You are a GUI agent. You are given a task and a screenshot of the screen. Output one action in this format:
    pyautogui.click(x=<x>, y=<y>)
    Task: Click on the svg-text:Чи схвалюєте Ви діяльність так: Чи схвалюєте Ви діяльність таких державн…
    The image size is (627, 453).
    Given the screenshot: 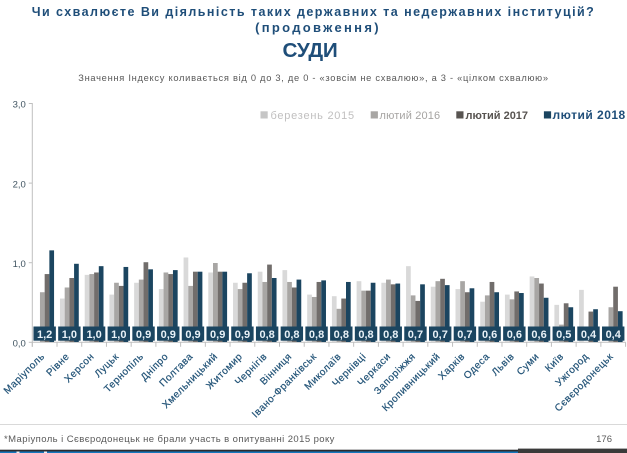 What is the action you would take?
    pyautogui.click(x=314, y=12)
    